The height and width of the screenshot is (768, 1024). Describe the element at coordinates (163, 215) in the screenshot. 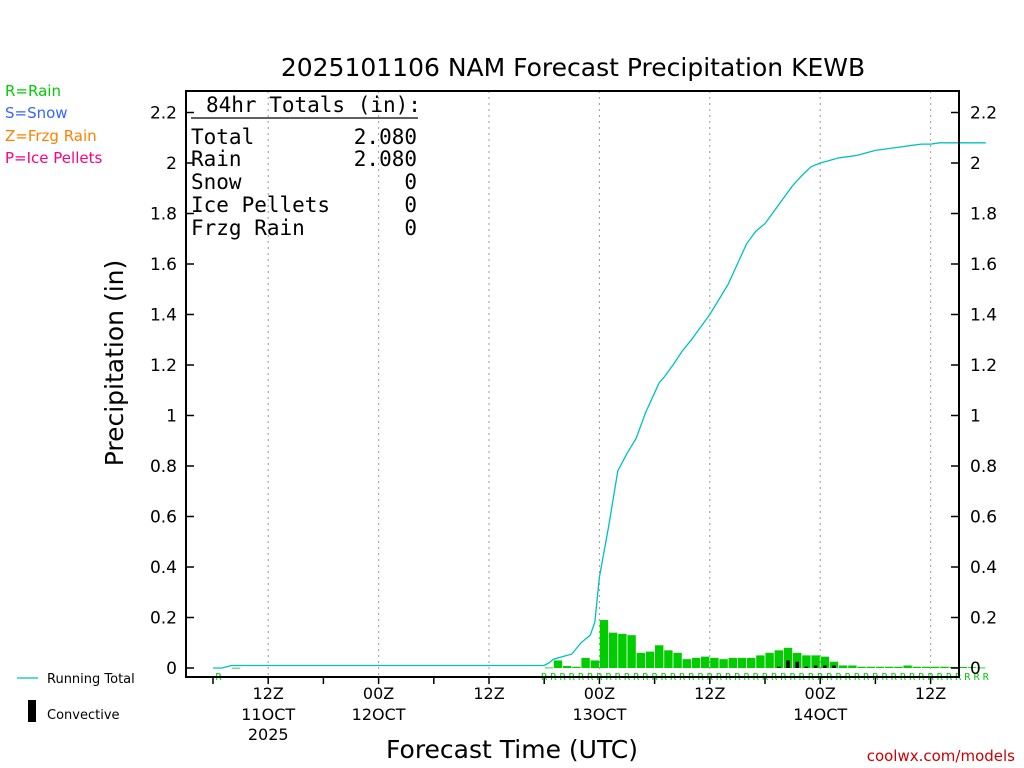

I see `y-tick-label-left: 1.8` at that location.